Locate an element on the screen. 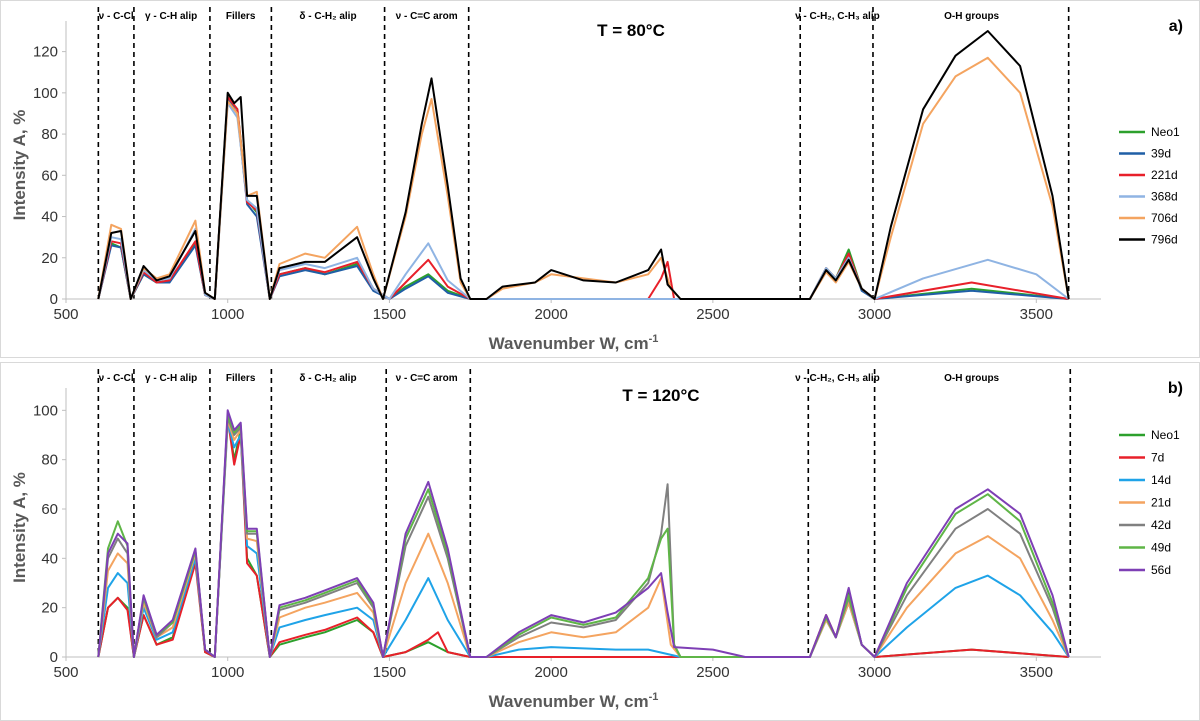  y-tick-label: 20 is located at coordinates (49, 608).